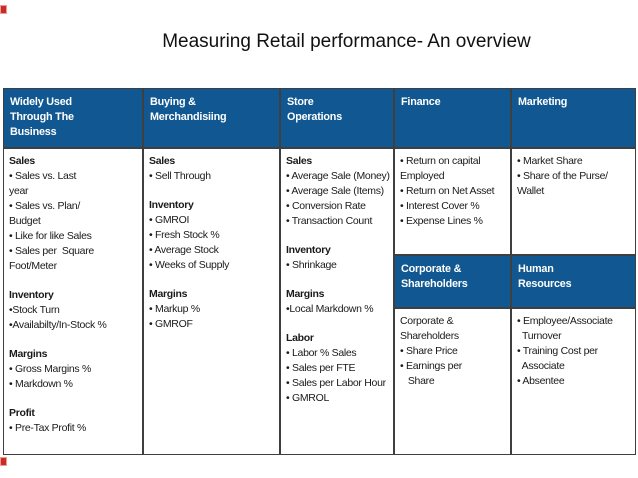 The height and width of the screenshot is (478, 638). What do you see at coordinates (541, 366) in the screenshot?
I see `metric-item: Associate` at bounding box center [541, 366].